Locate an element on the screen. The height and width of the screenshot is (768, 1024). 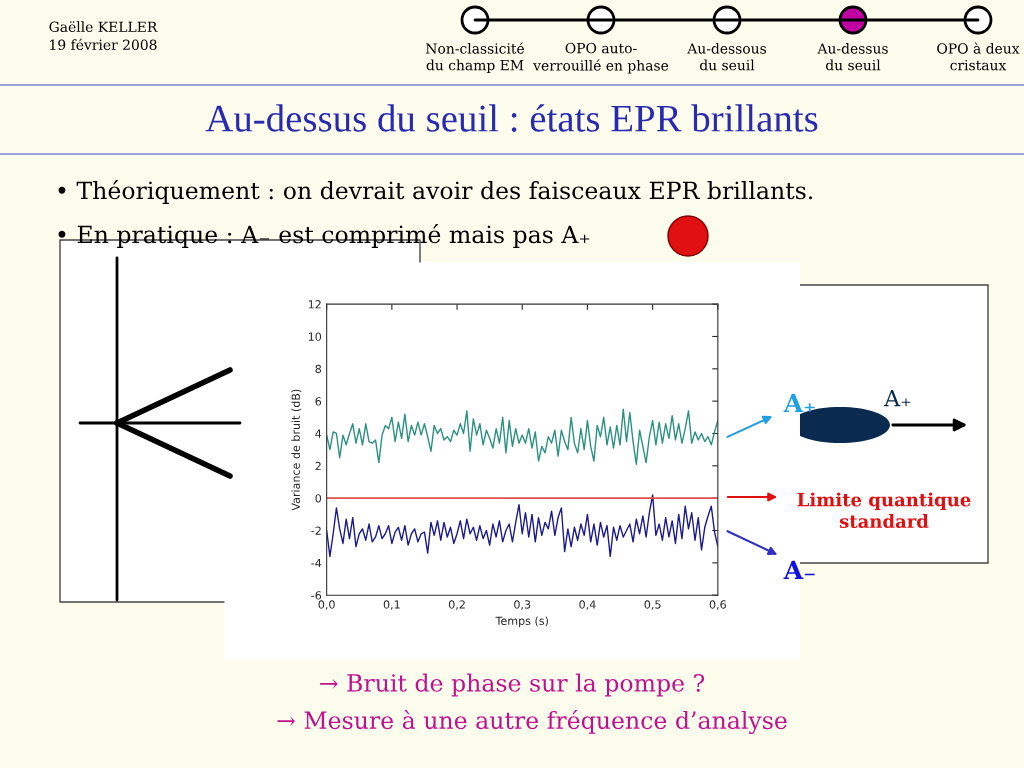
x-tick-label: 0,5 is located at coordinates (652, 605).